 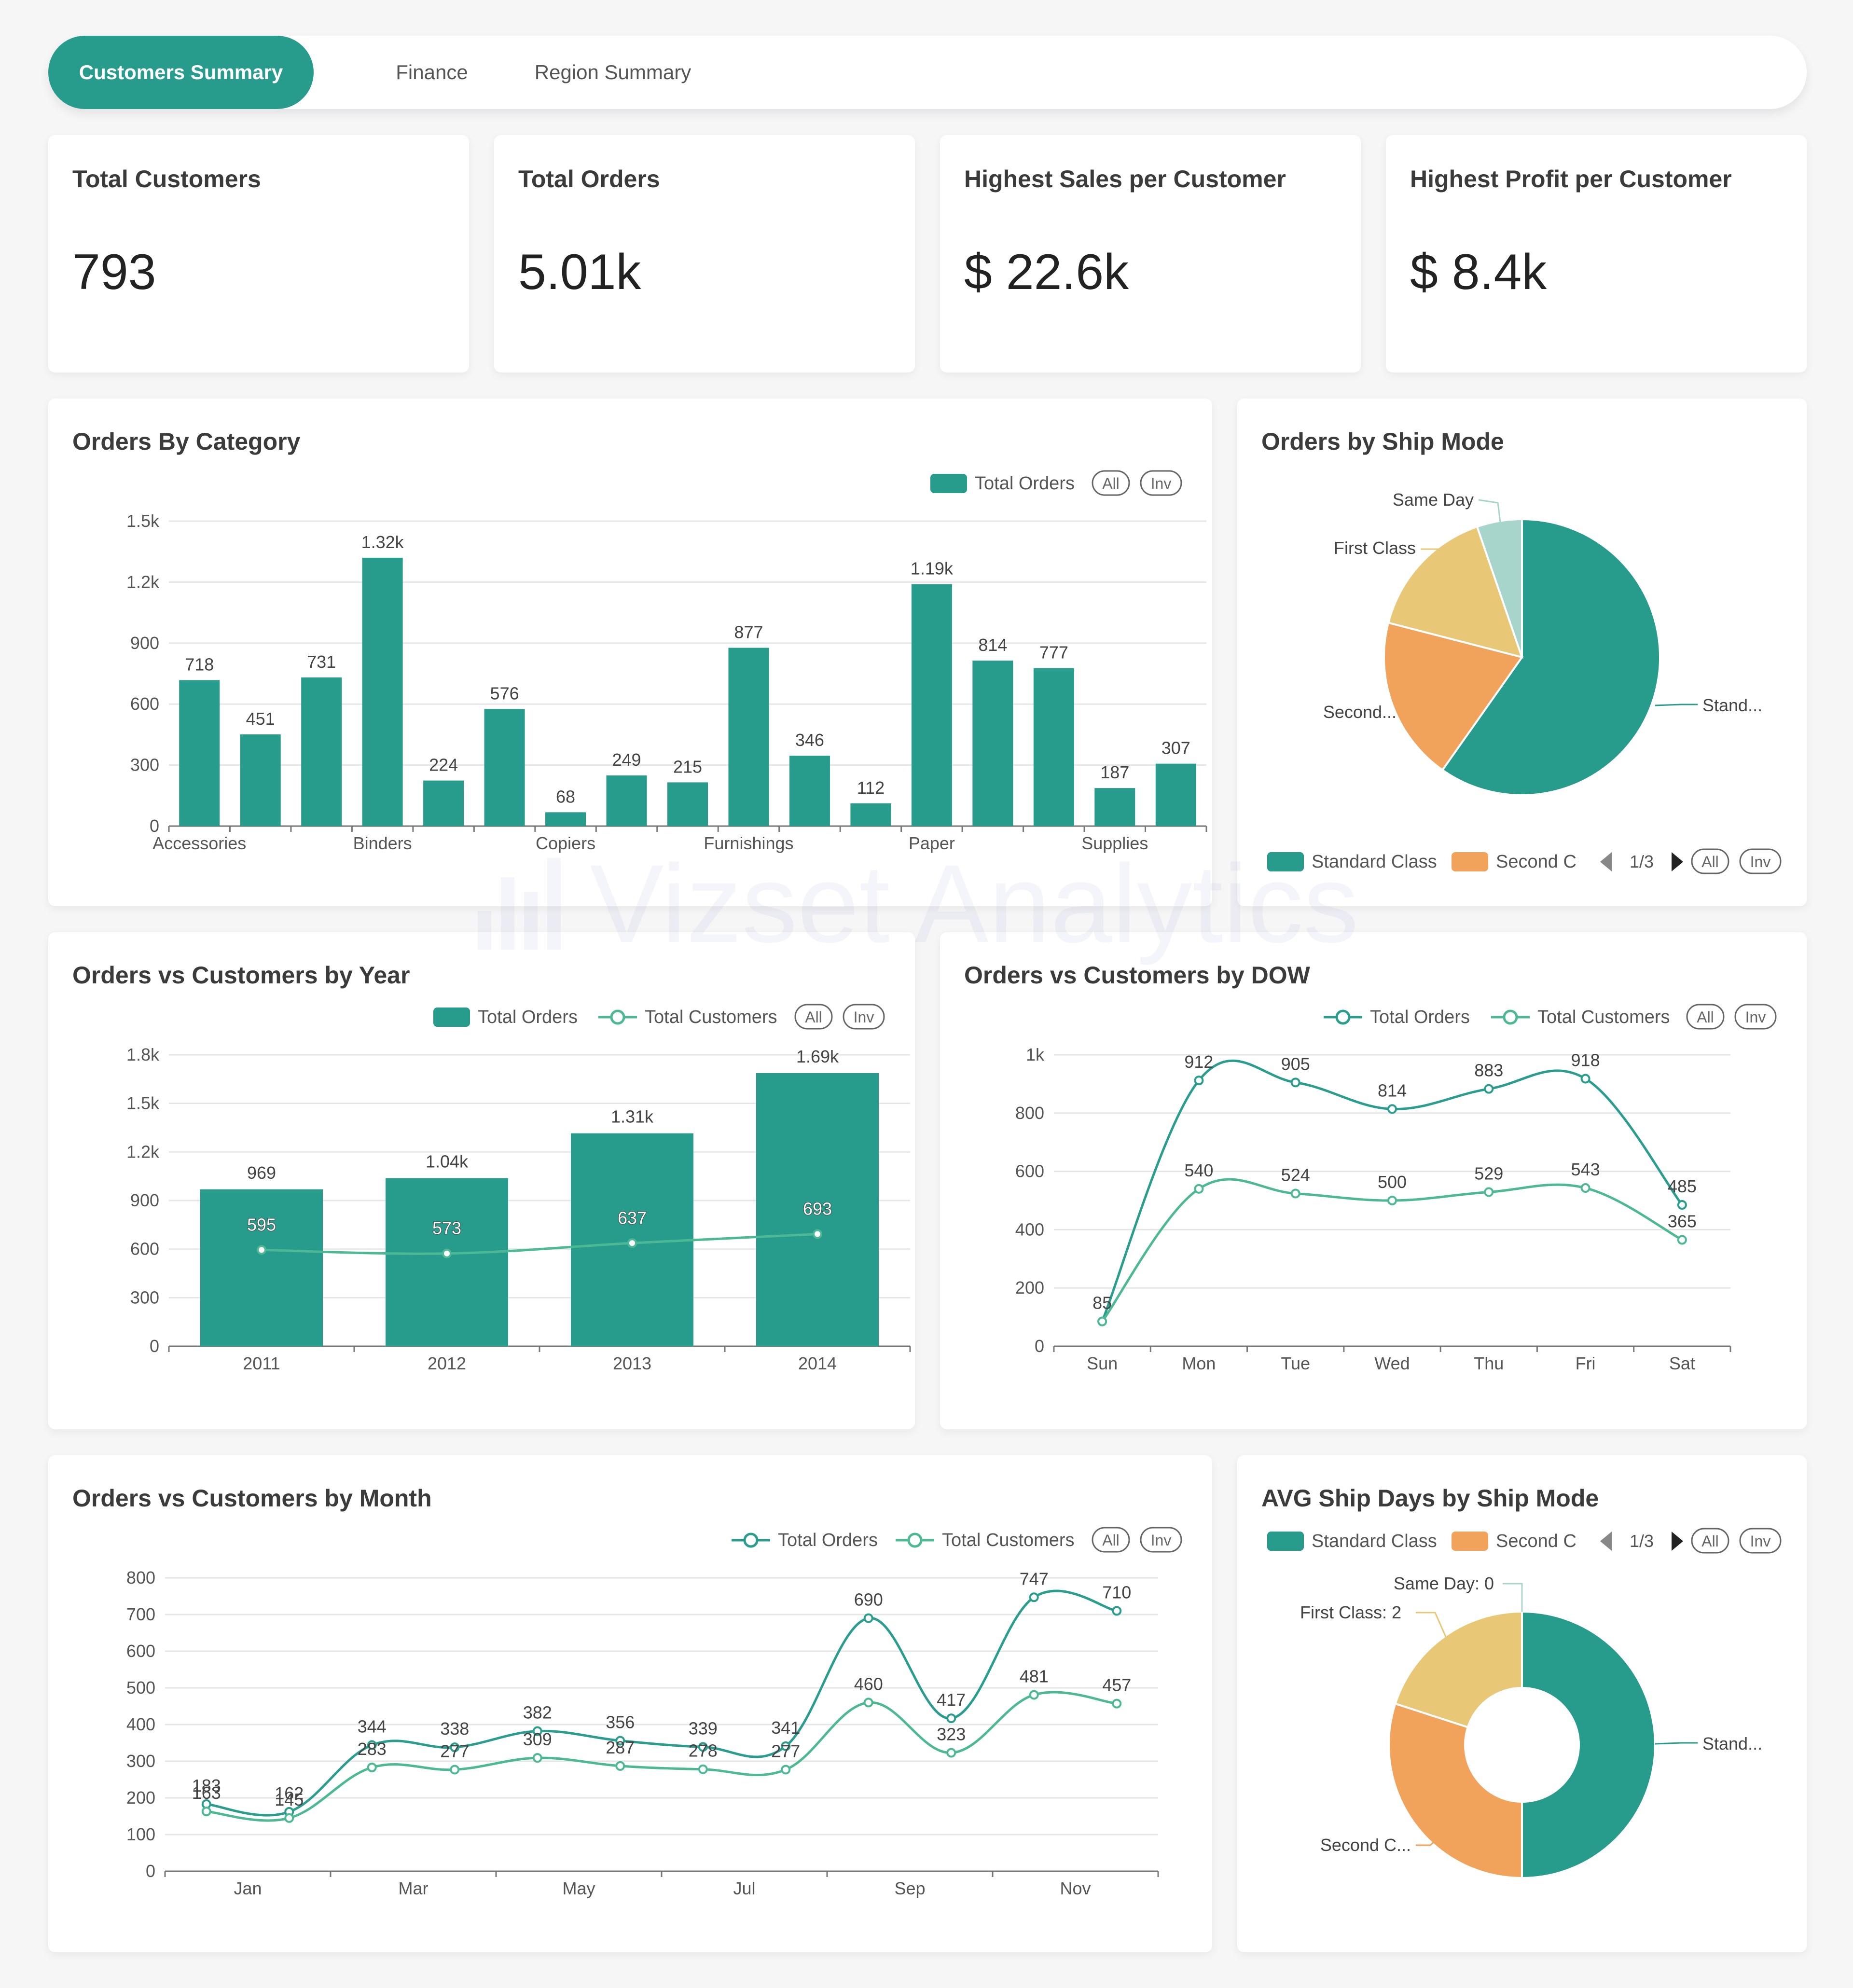 What do you see at coordinates (612, 72) in the screenshot?
I see `tab-region-summary: Region Summary` at bounding box center [612, 72].